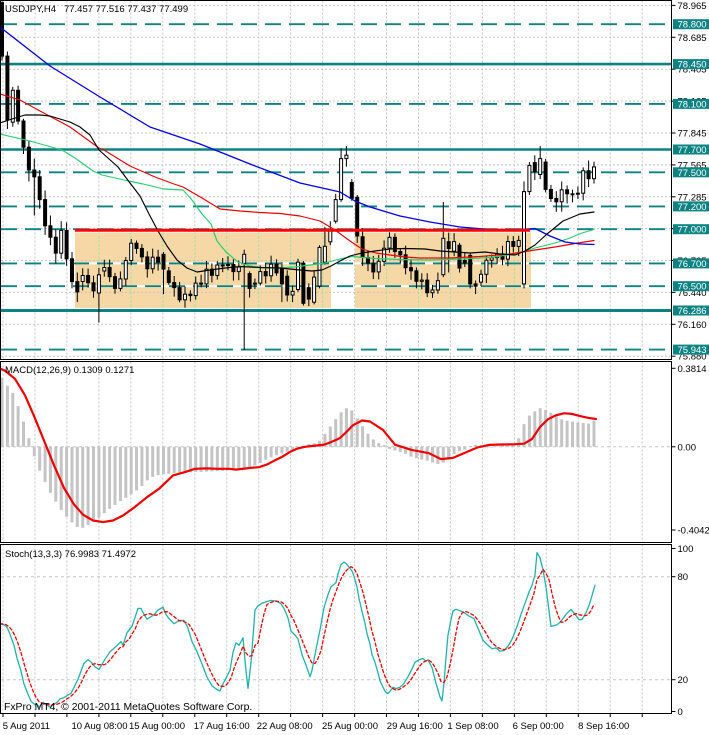 The height and width of the screenshot is (735, 709). What do you see at coordinates (692, 173) in the screenshot?
I see `svg-text: 77.500` at bounding box center [692, 173].